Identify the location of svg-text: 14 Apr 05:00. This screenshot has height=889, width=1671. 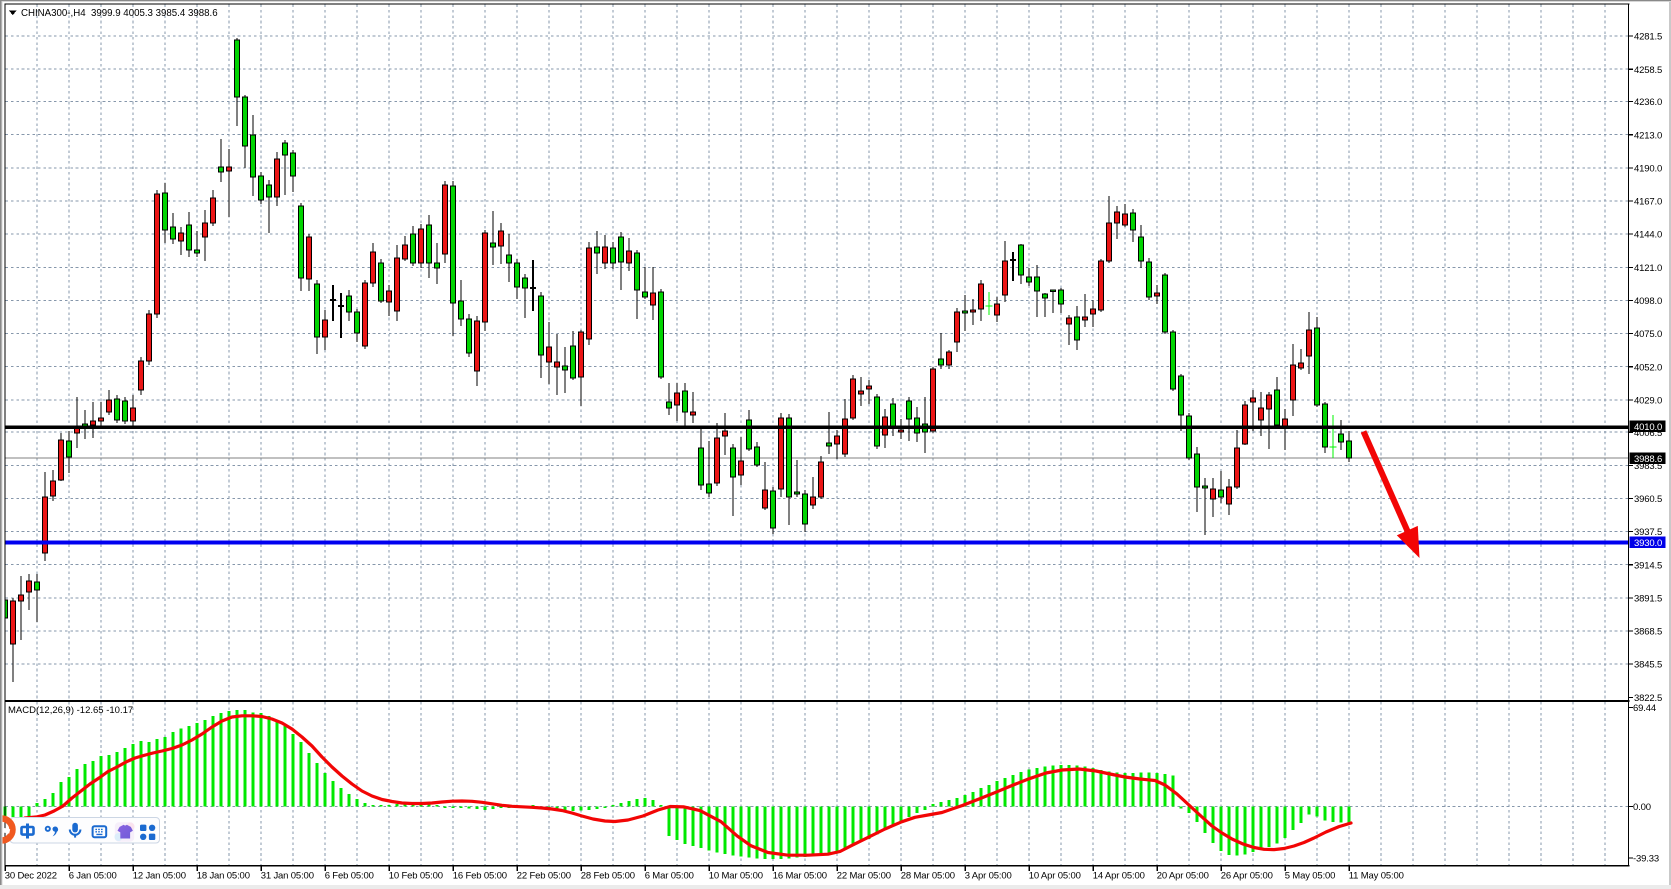
(1119, 876).